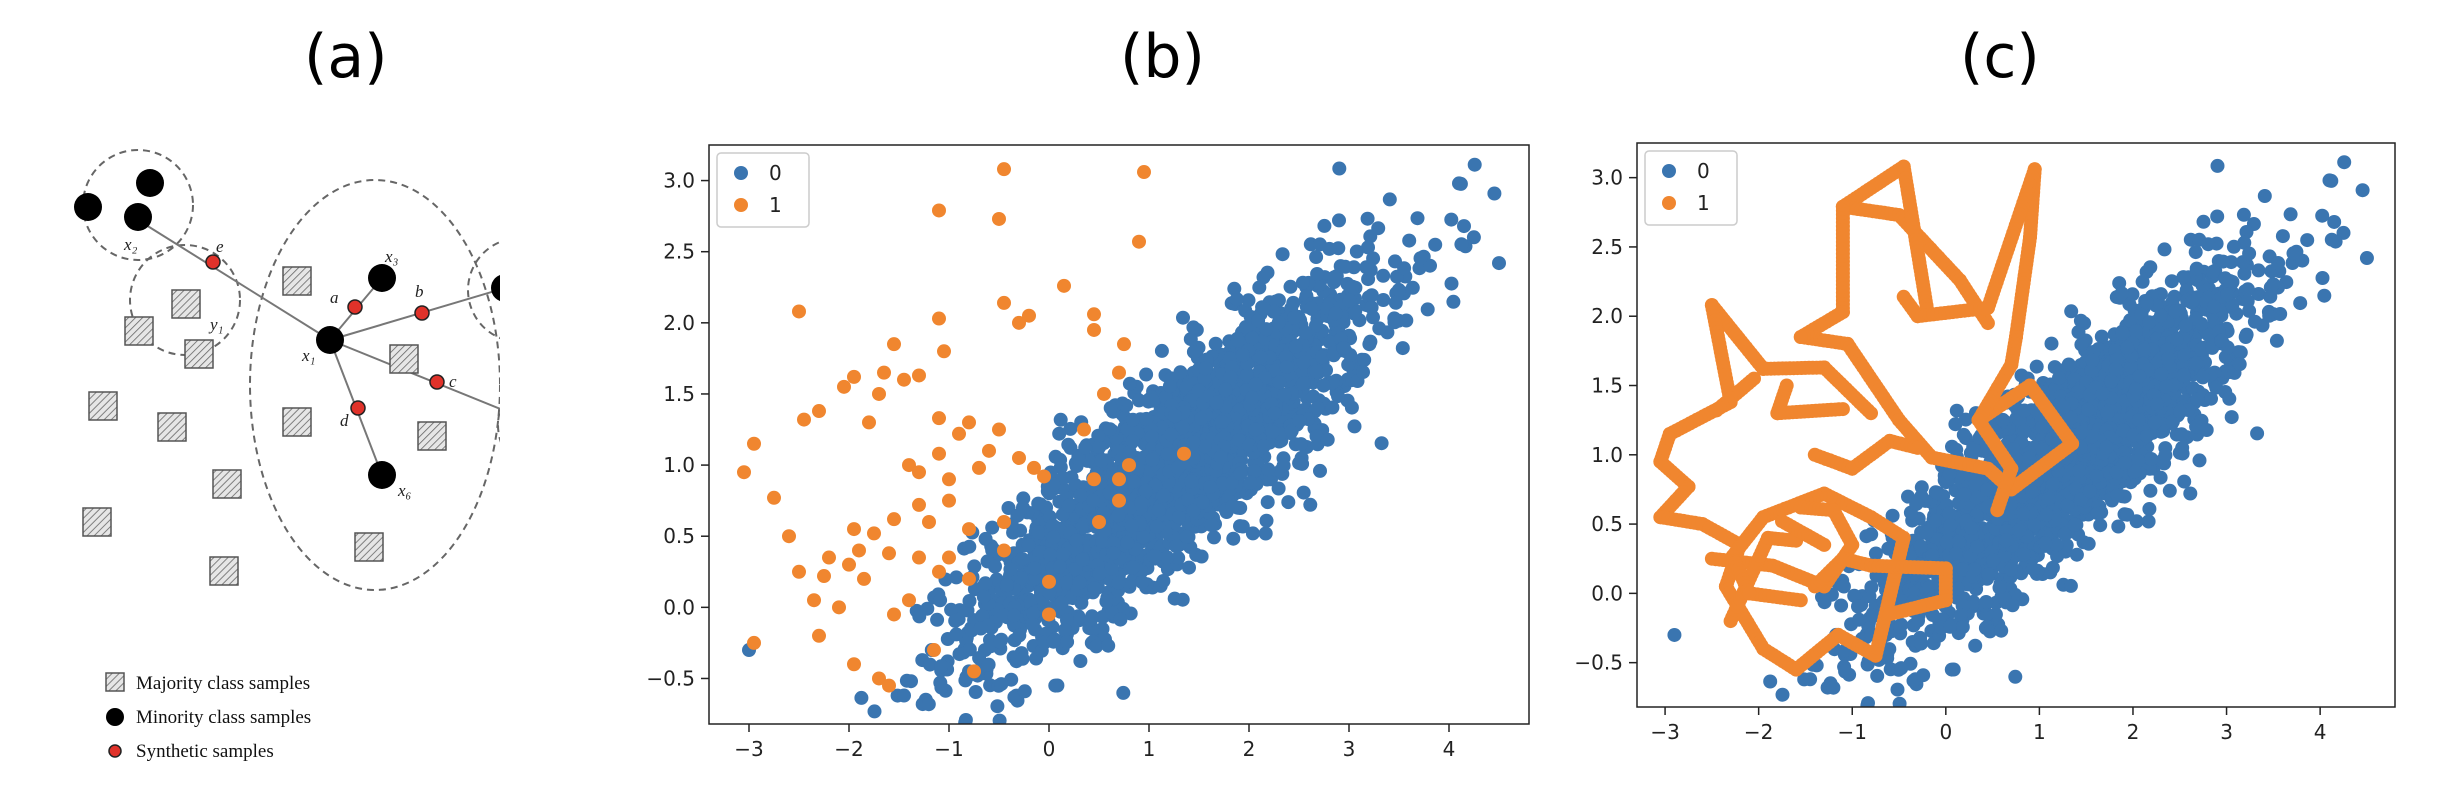  I want to click on minority-samples, so click(287, 329).